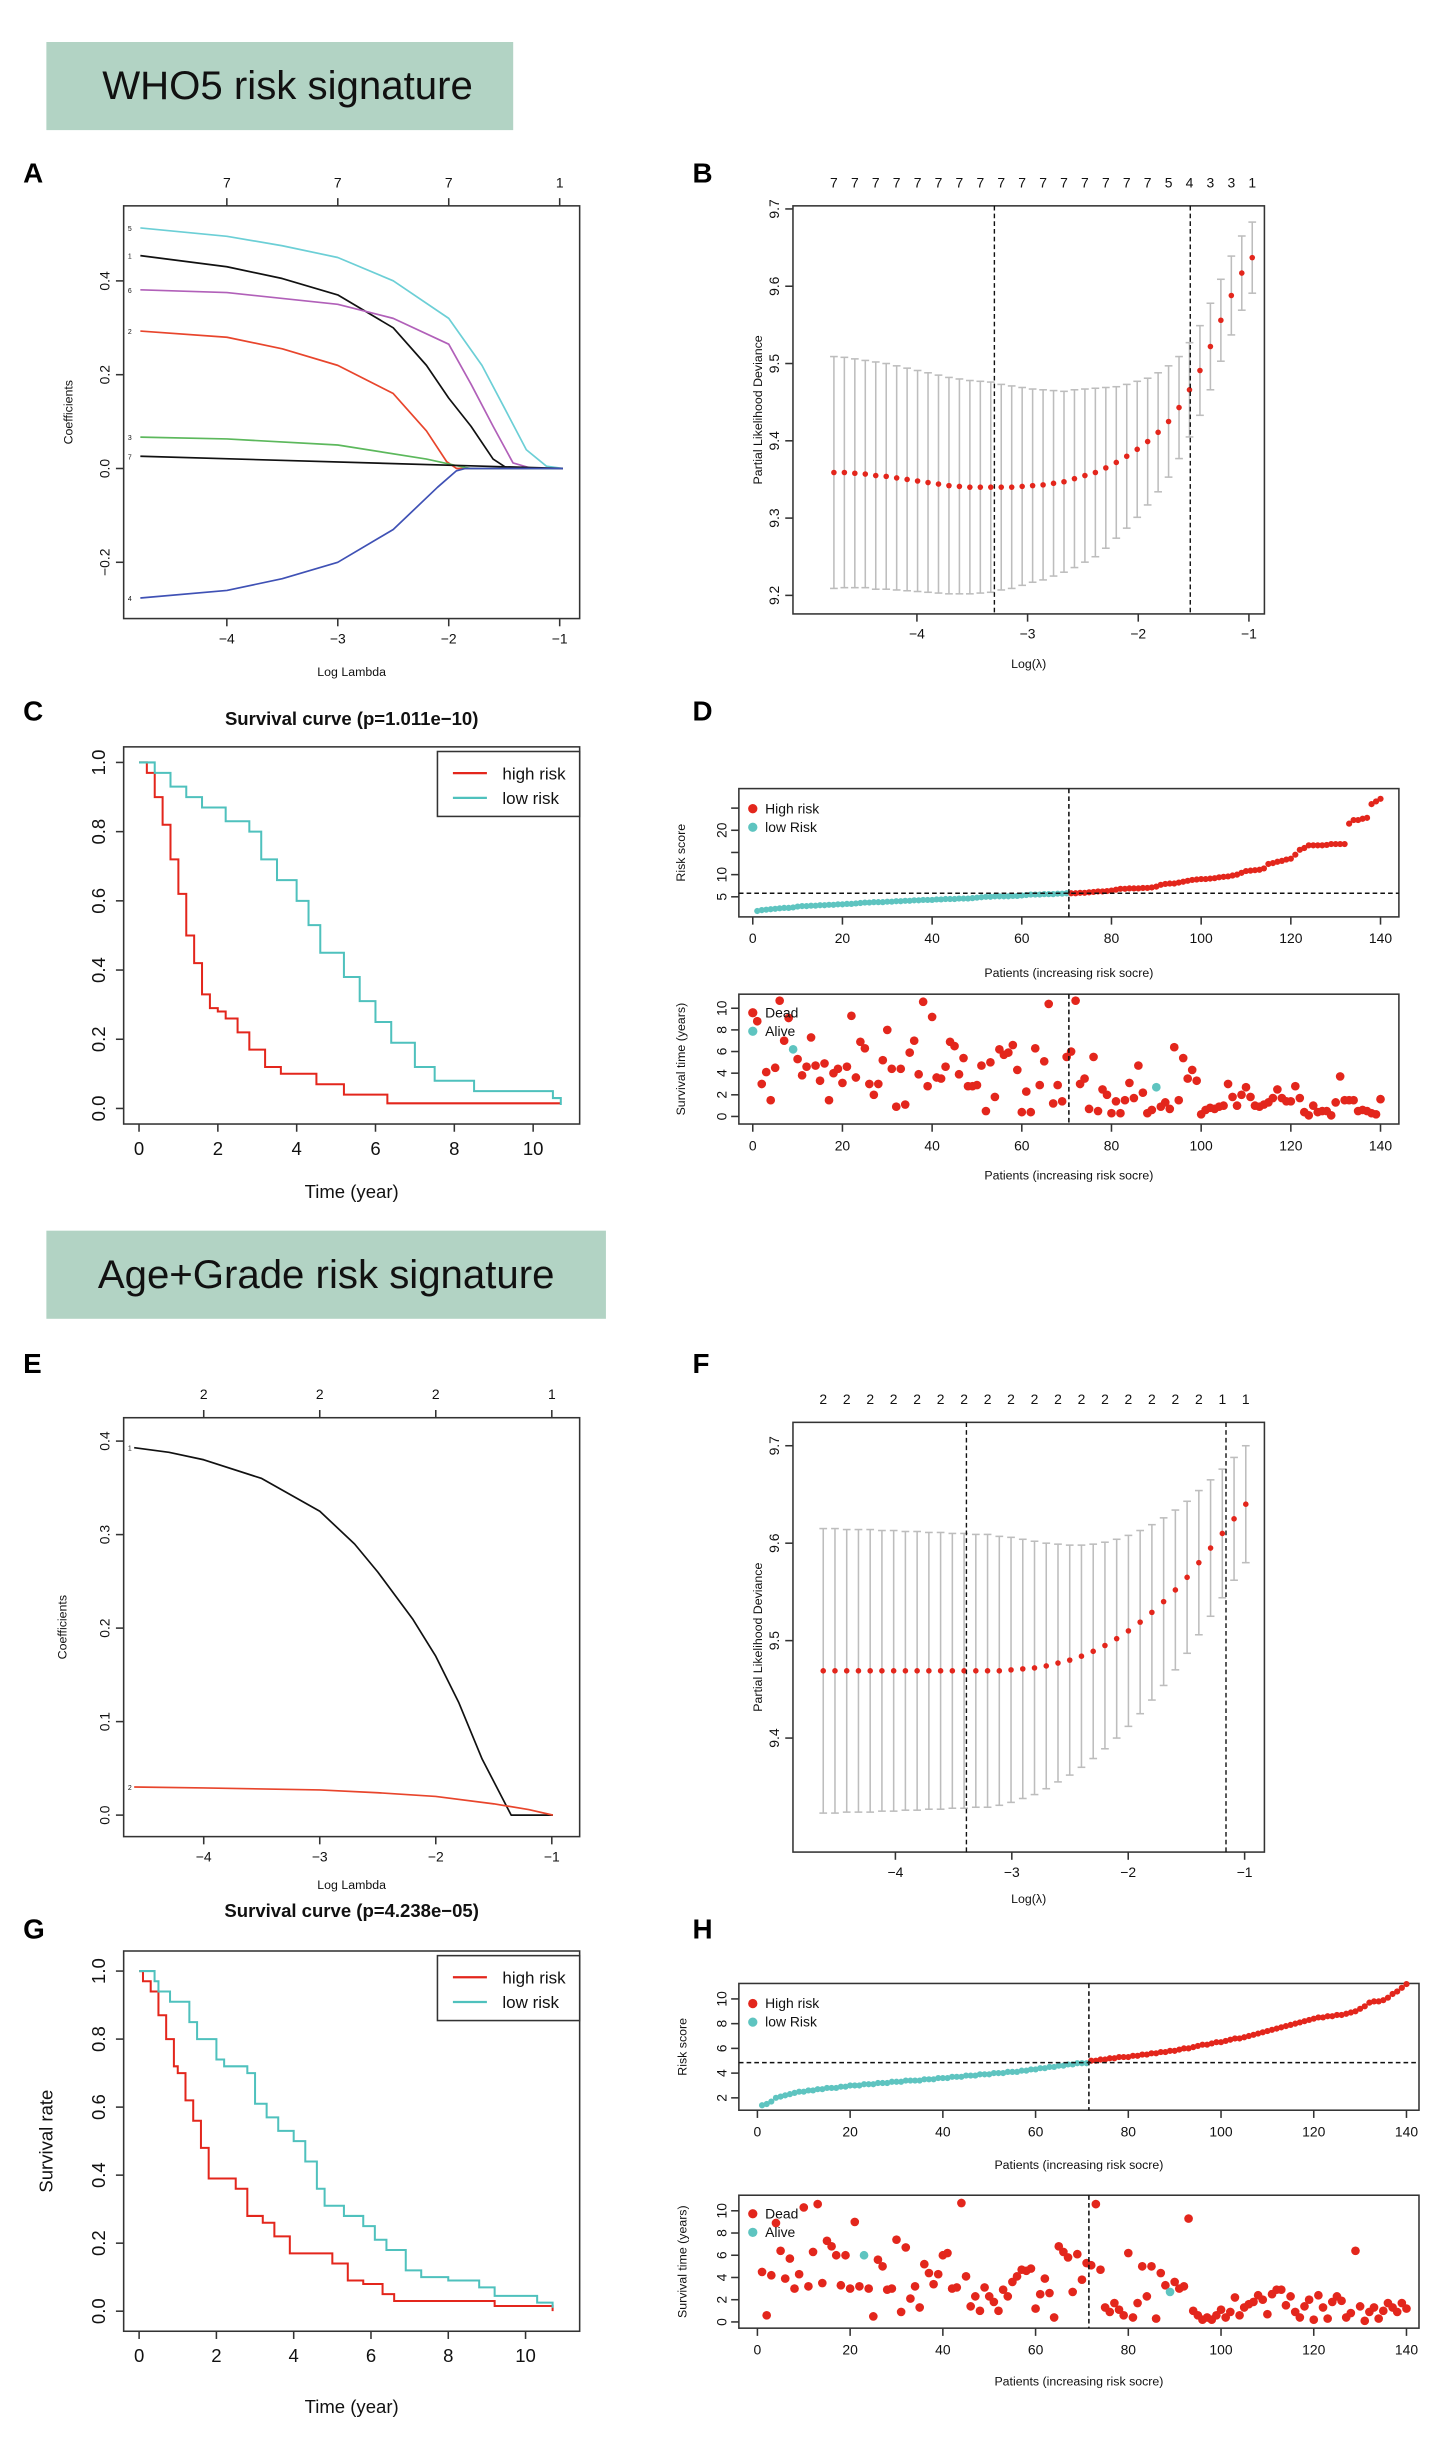  I want to click on panel-label-h: H, so click(702, 1929).